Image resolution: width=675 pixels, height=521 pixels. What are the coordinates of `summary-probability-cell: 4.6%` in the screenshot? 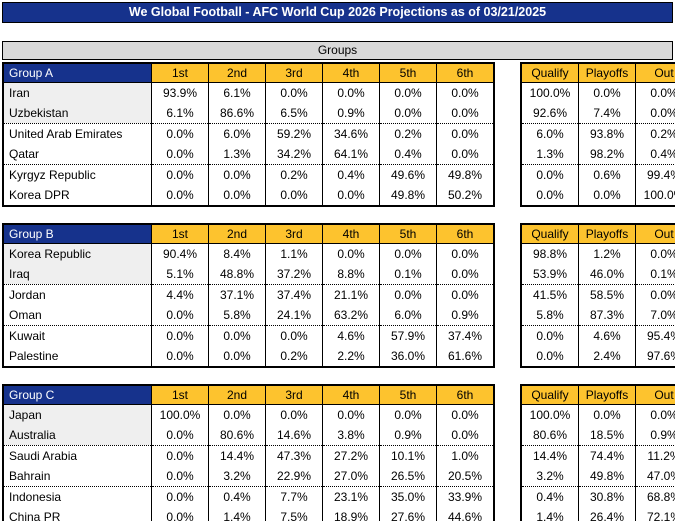 It's located at (607, 335).